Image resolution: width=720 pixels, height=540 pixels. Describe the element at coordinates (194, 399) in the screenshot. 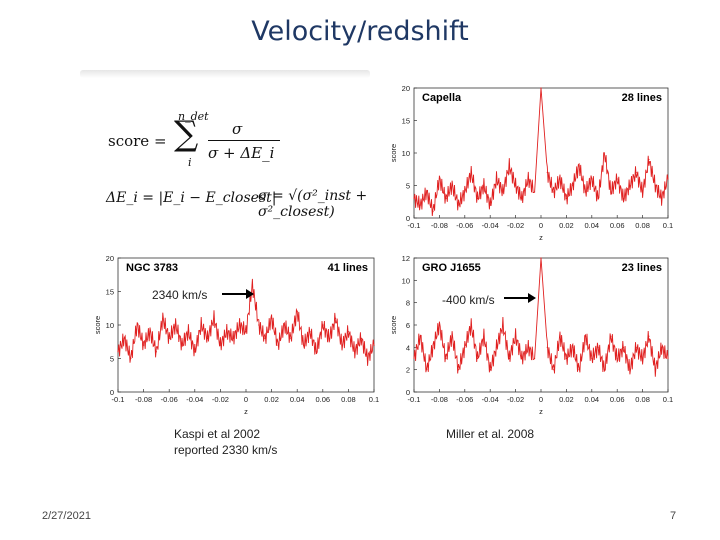

I see `chart-1-xtick-label: -0.04` at that location.